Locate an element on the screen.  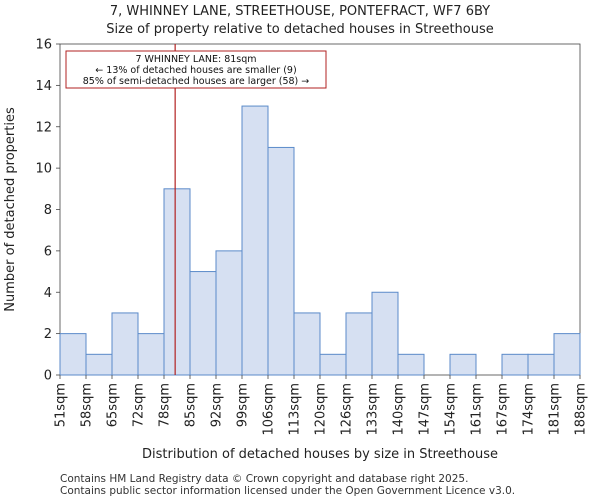
x-tick-label: 78sqm is located at coordinates (165, 405).